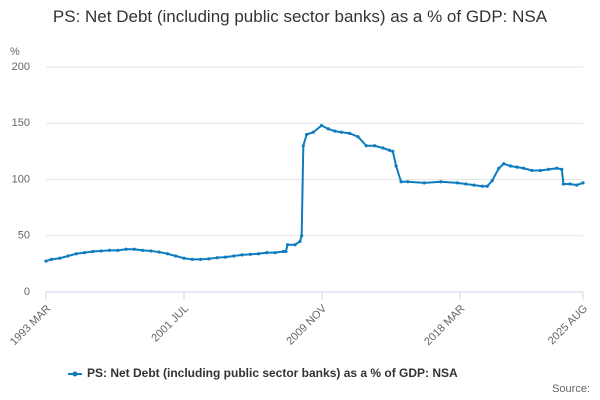 The image size is (600, 400). Describe the element at coordinates (568, 325) in the screenshot. I see `x-tick-label: 2025 AUG` at that location.